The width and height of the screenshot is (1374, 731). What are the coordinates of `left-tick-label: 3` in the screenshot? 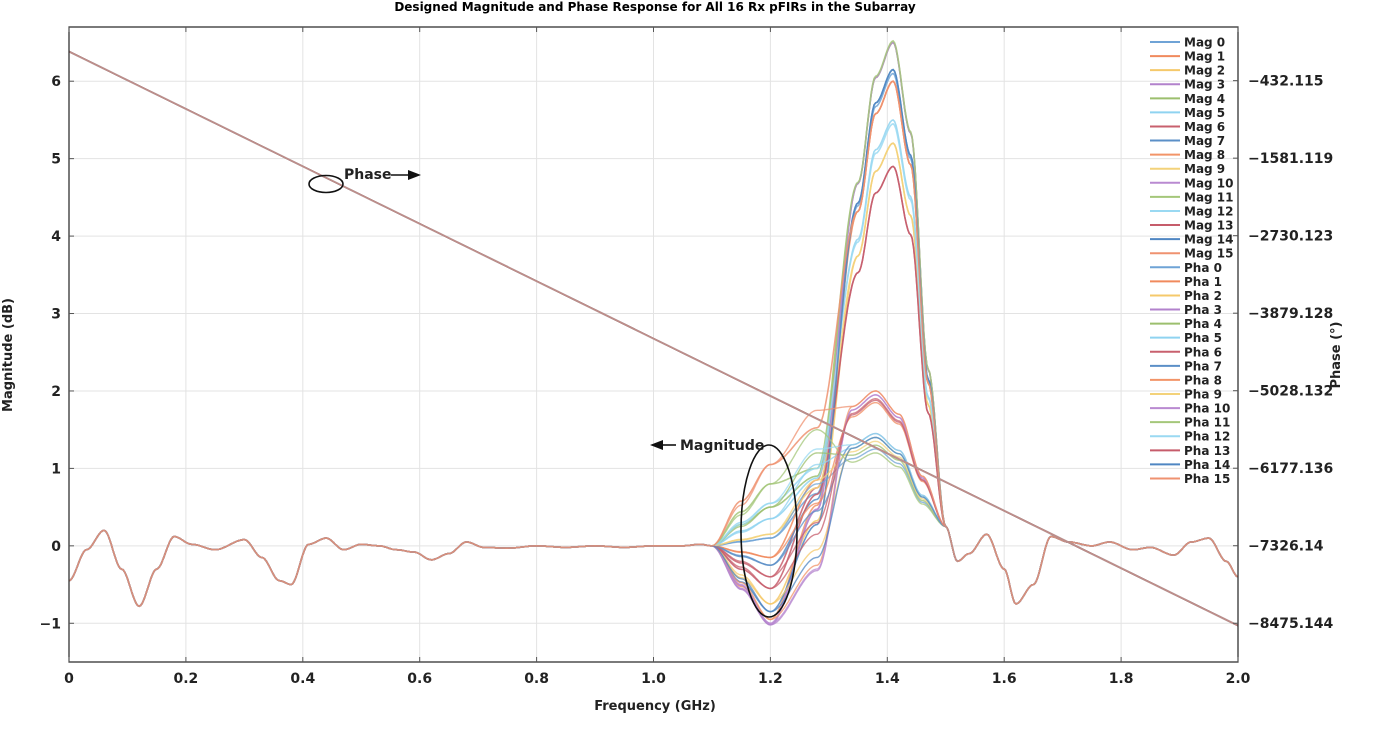 It's located at (56, 315).